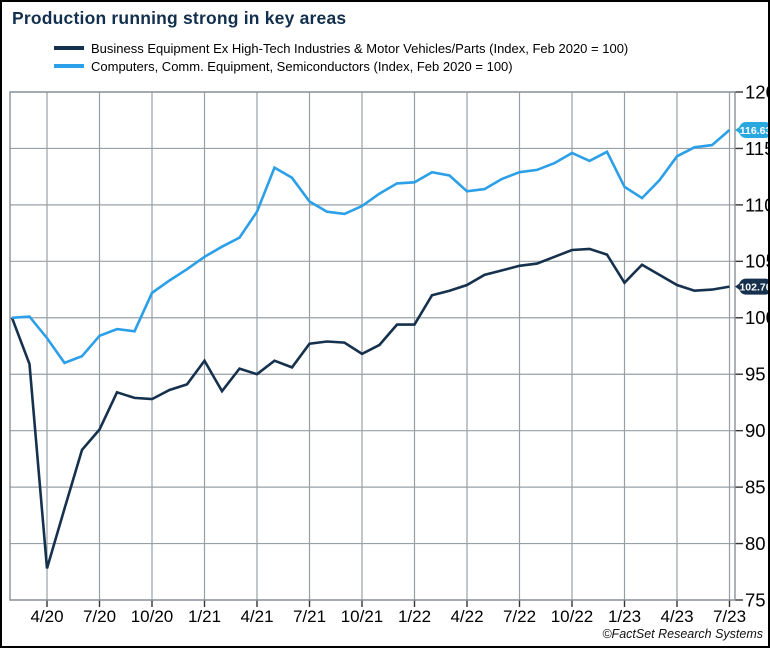 This screenshot has width=770, height=648. Describe the element at coordinates (362, 616) in the screenshot. I see `x-tick-label: 10/21` at that location.